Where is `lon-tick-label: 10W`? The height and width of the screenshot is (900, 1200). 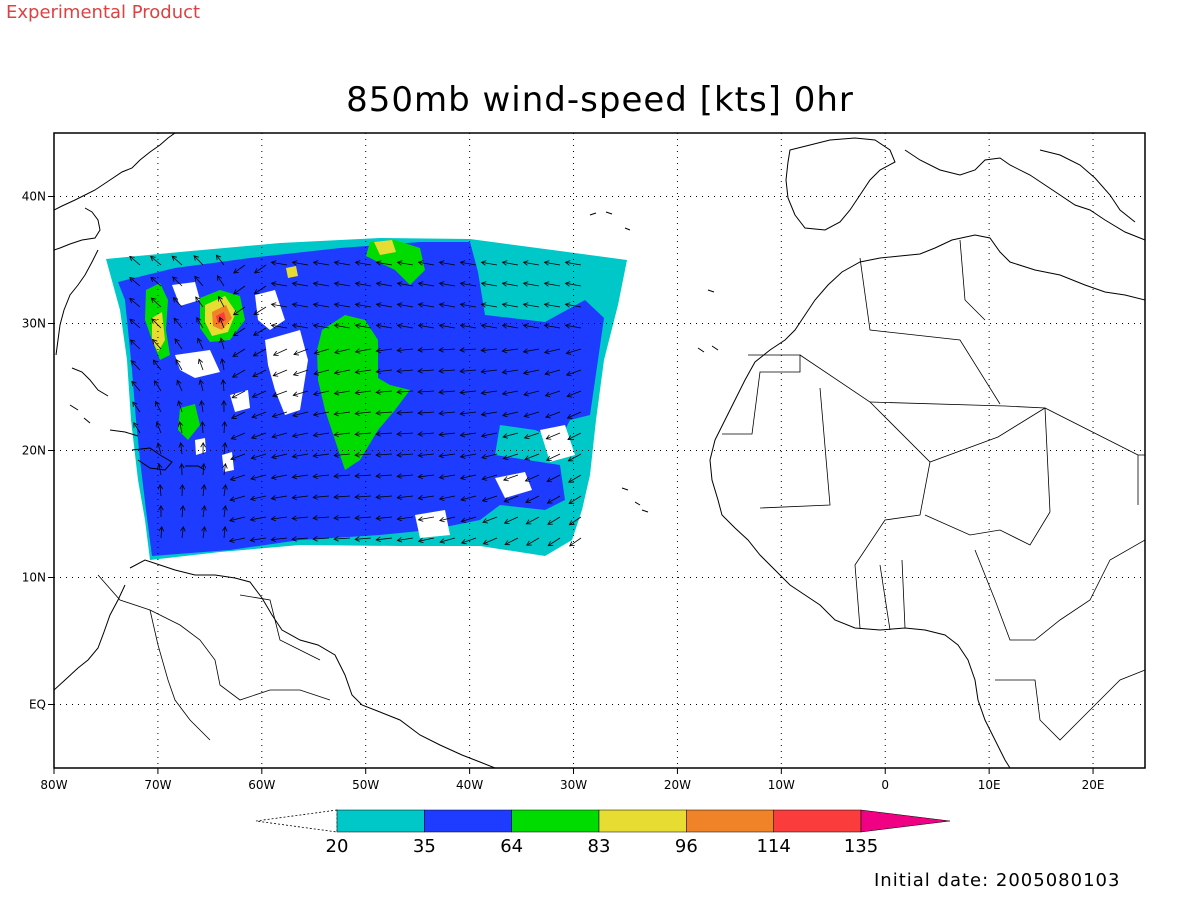 lon-tick-label: 10W is located at coordinates (781, 785).